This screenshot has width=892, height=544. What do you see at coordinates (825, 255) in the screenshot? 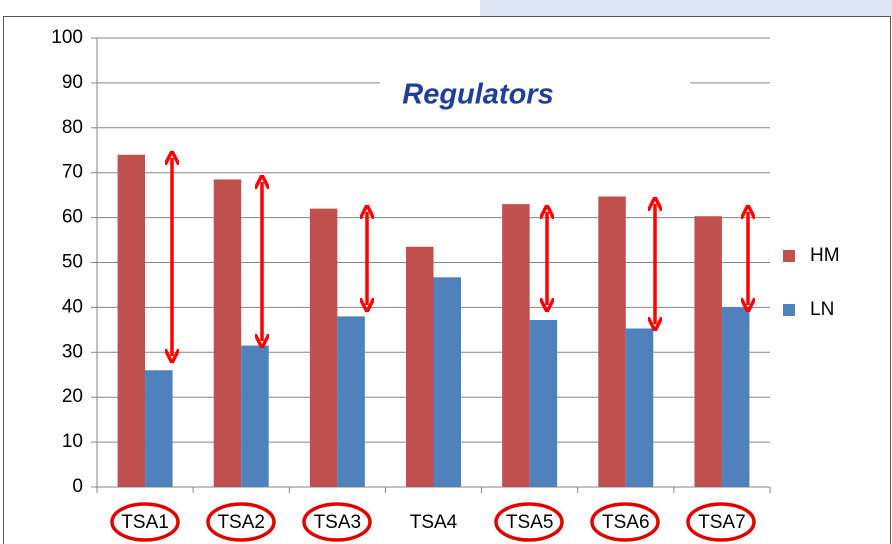
I see `legend-label: HM` at bounding box center [825, 255].